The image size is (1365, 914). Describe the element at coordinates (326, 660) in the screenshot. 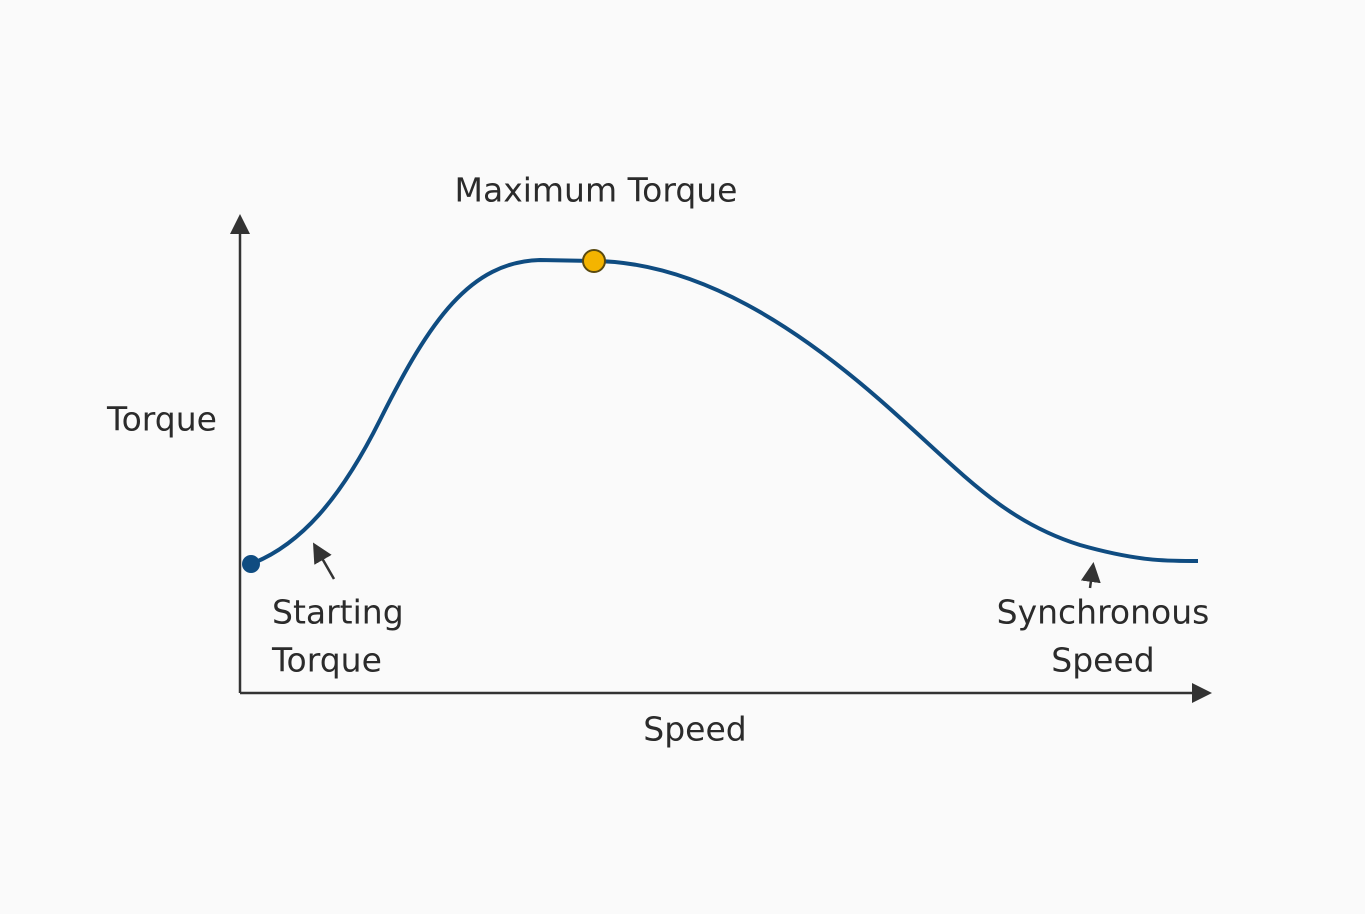

I see `starting-label: Torque` at that location.